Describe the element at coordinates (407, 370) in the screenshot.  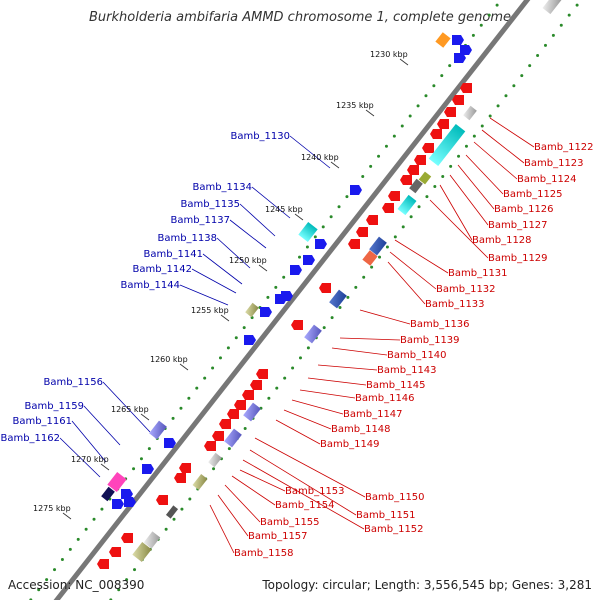
I see `gene-label: Bamb_1143` at that location.